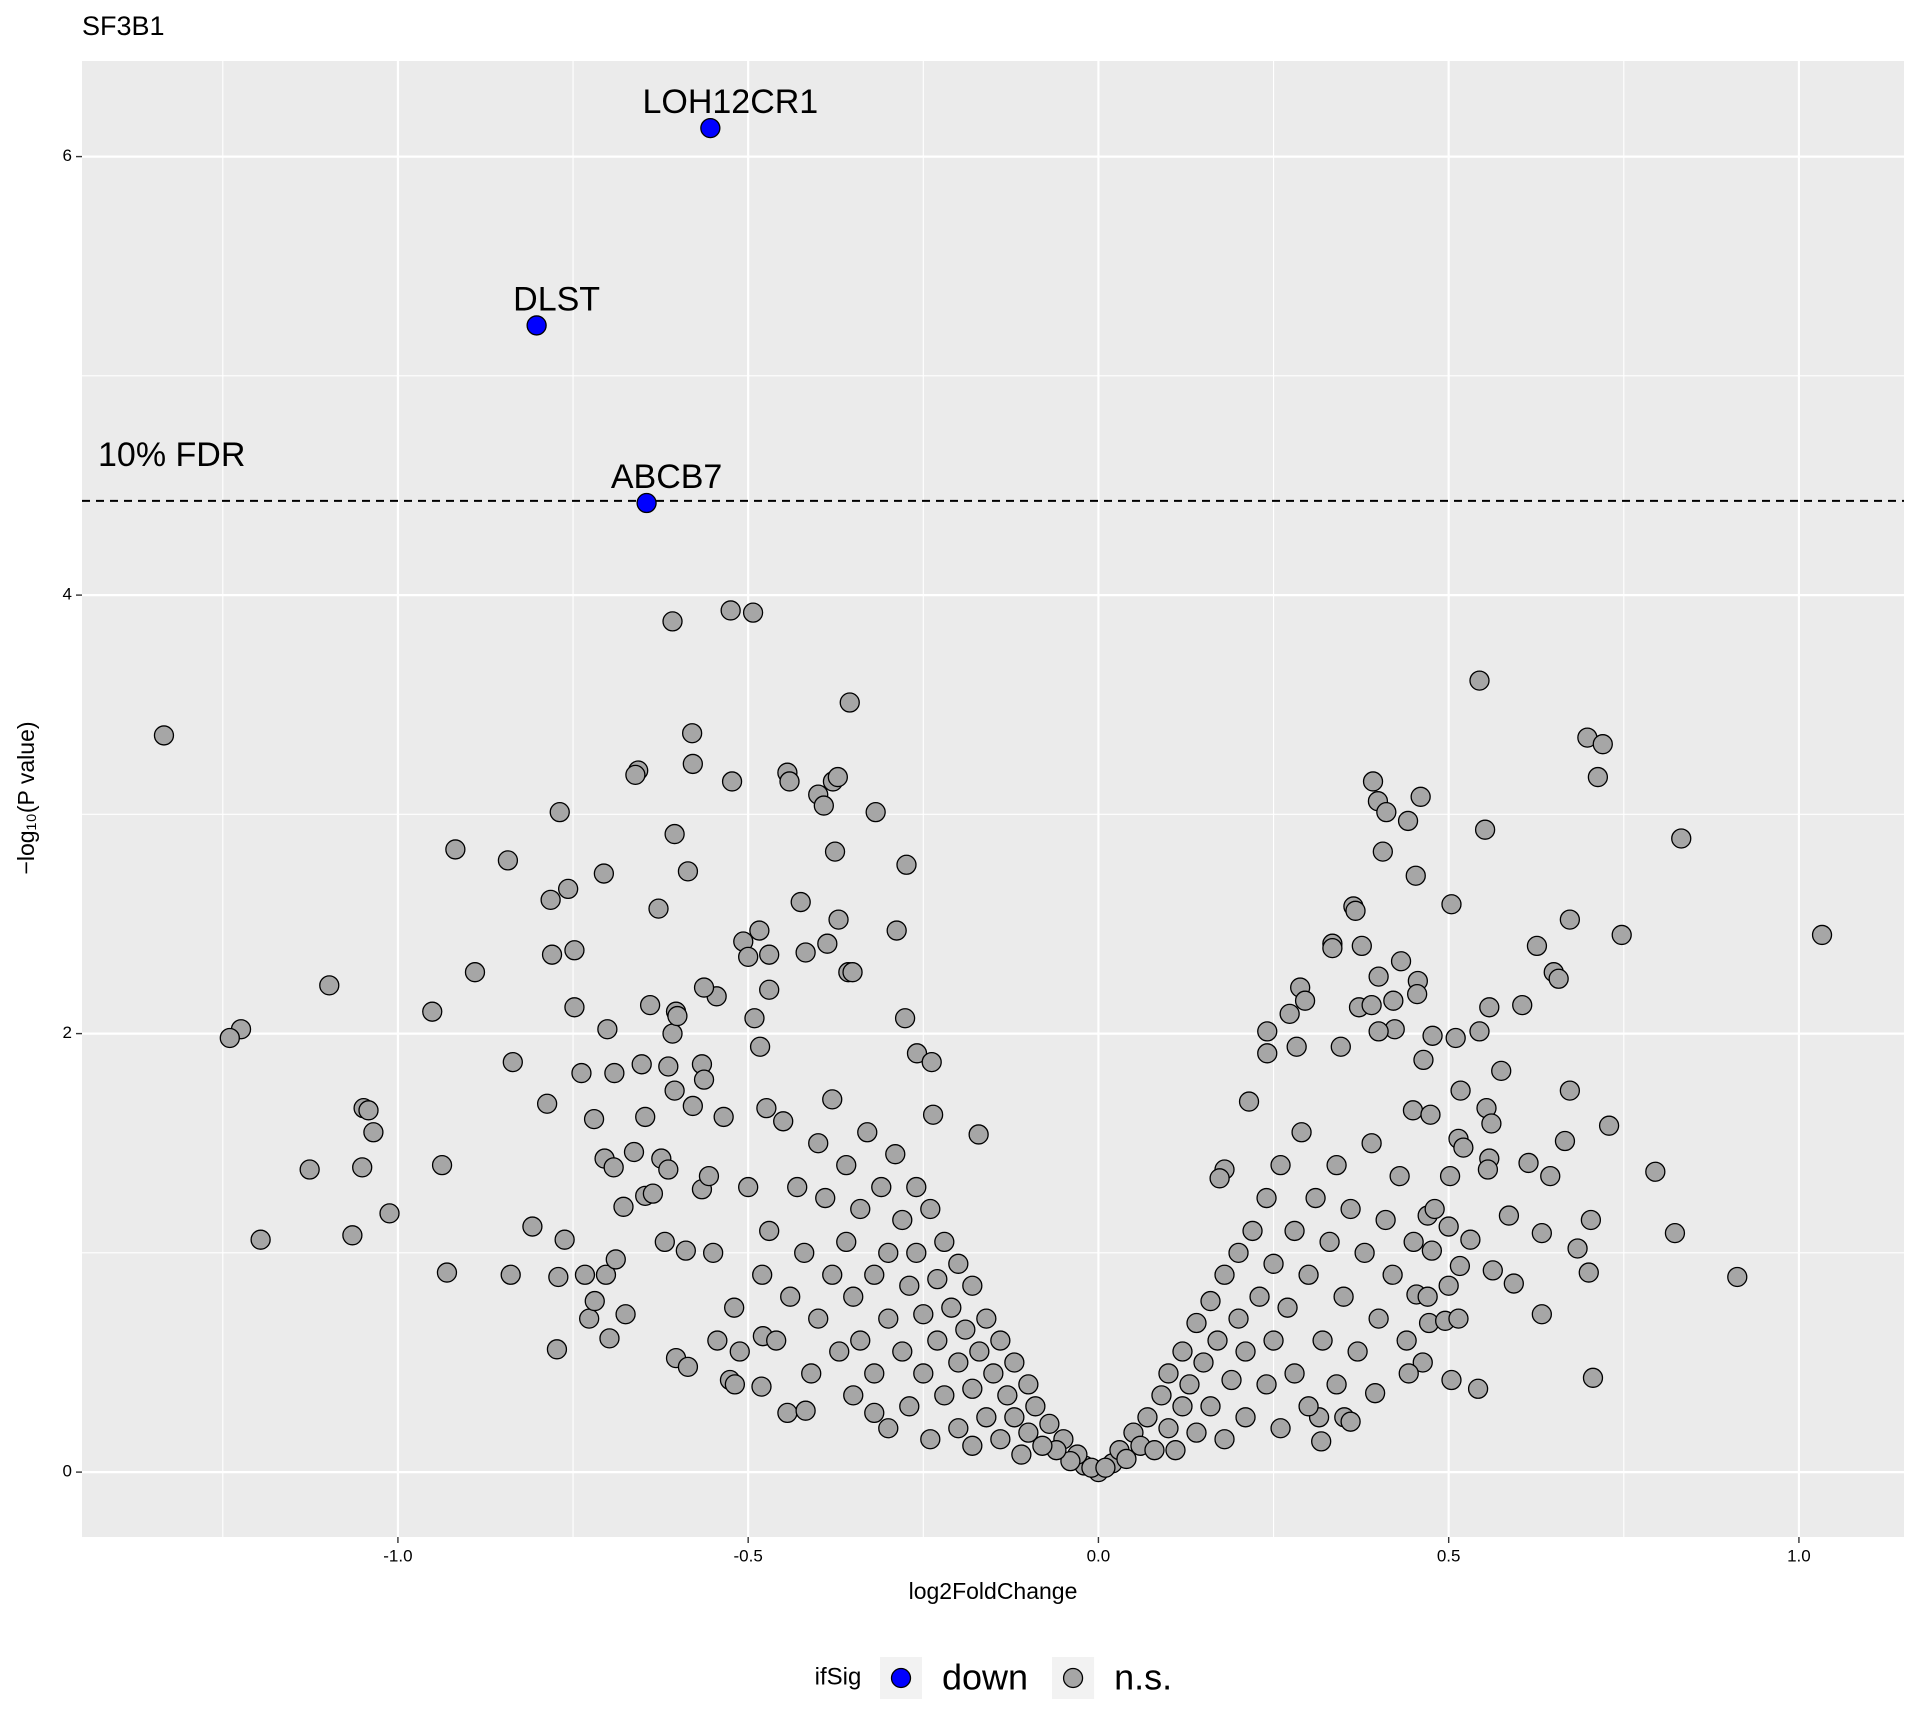 This screenshot has height=1728, width=1920. Describe the element at coordinates (67, 155) in the screenshot. I see `y-tick-label: 6` at that location.